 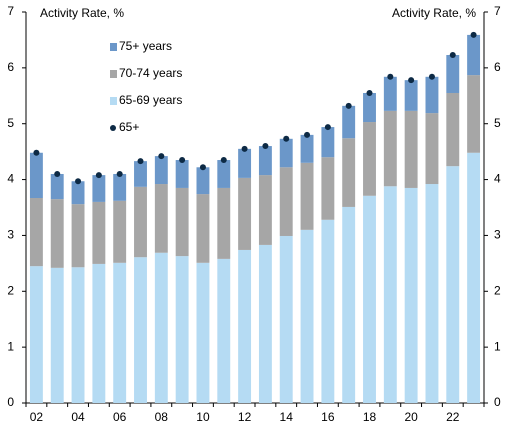 I want to click on x-tick-label: 08, so click(x=162, y=417).